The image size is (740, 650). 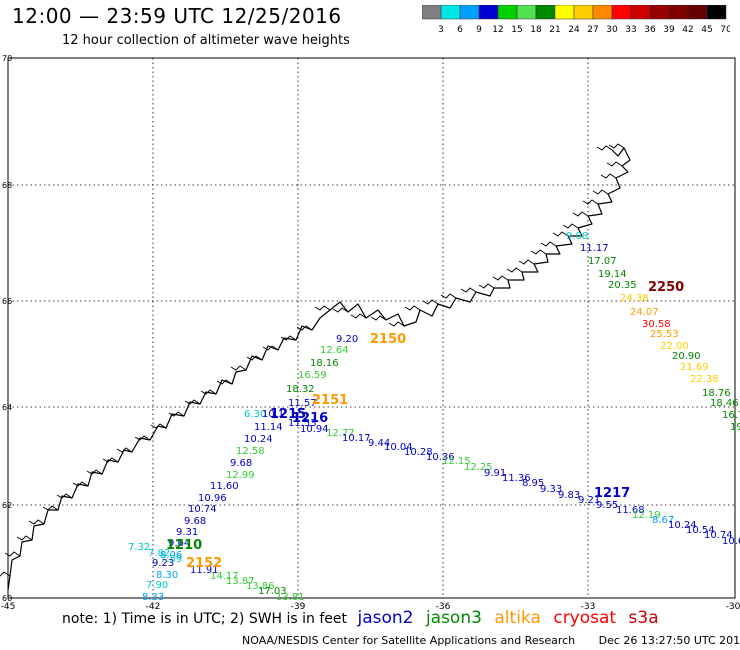 I want to click on wave-height-value: 12.19, so click(x=646, y=515).